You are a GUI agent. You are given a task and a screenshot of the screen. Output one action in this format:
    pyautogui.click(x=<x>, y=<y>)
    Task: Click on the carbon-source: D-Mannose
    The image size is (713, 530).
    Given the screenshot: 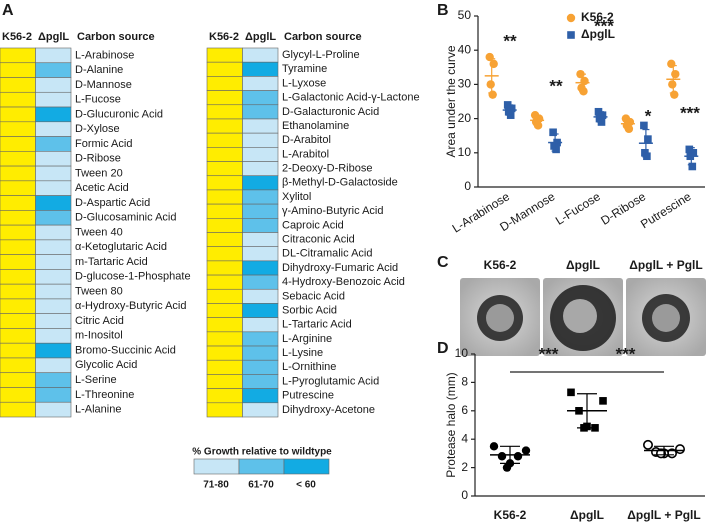 What is the action you would take?
    pyautogui.click(x=103, y=85)
    